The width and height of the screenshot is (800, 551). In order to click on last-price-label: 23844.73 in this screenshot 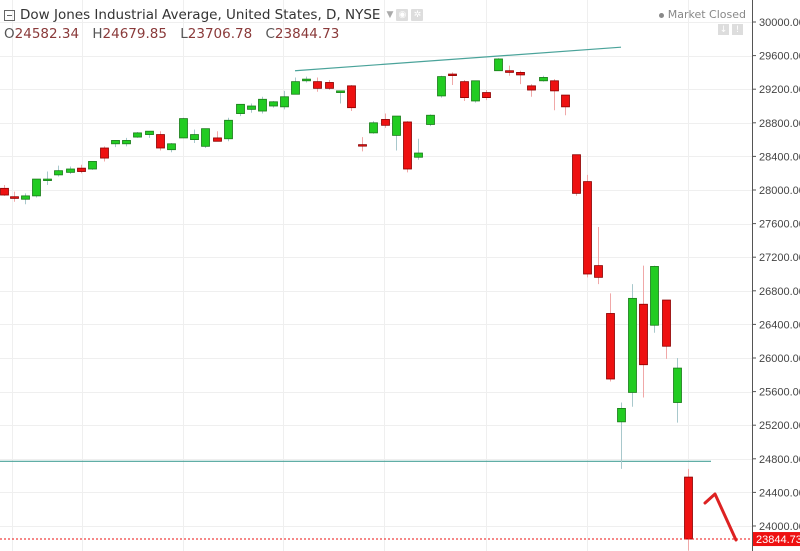, I will do `click(778, 540)`.